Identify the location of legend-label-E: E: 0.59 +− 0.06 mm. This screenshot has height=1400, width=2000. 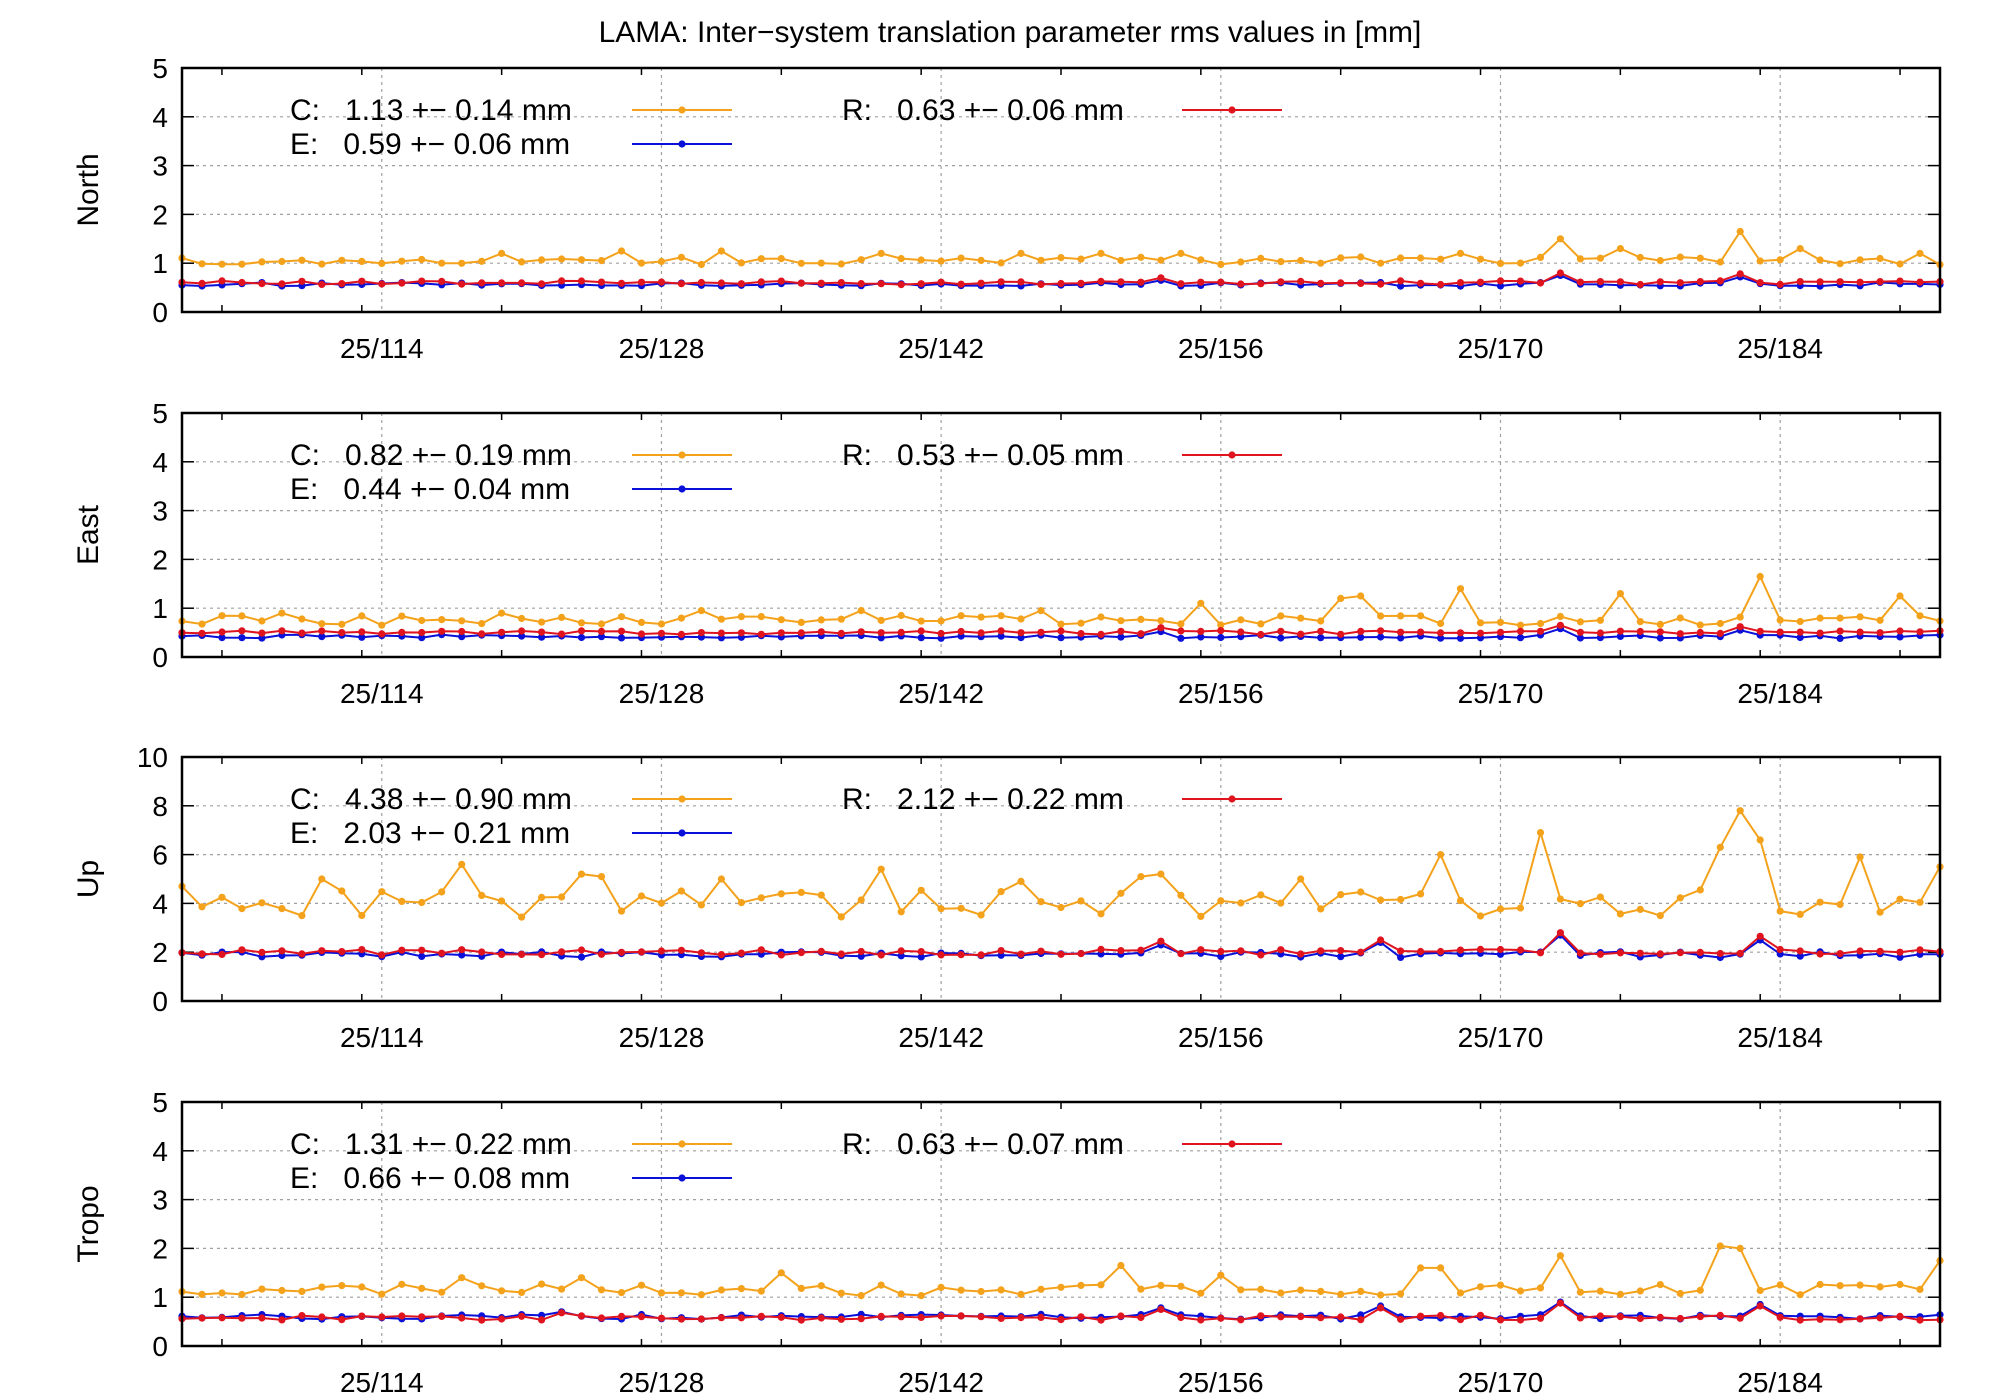
(430, 144).